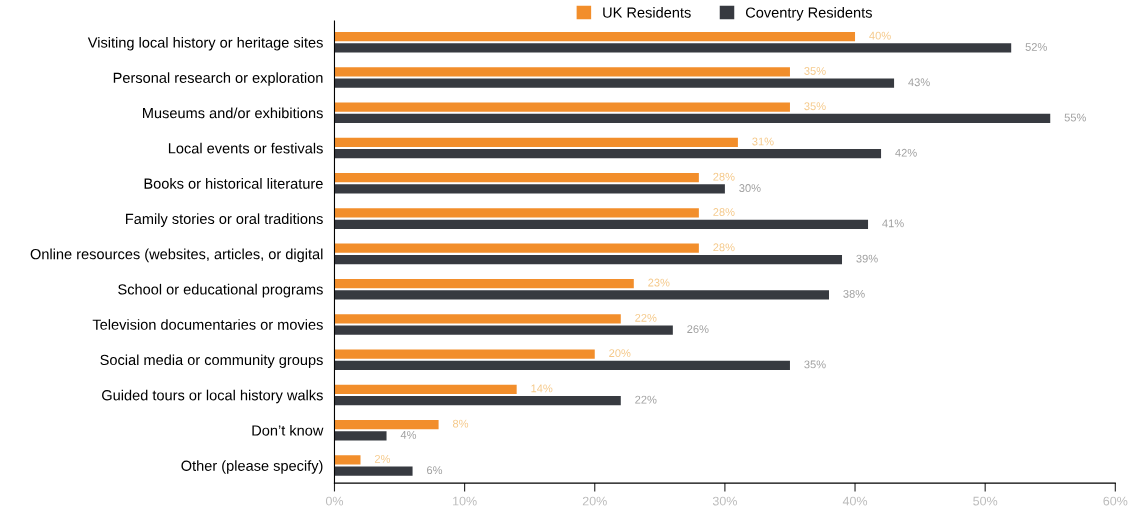  What do you see at coordinates (176, 255) in the screenshot?
I see `y-tick-label: Online resources (websites, articles, or digital` at bounding box center [176, 255].